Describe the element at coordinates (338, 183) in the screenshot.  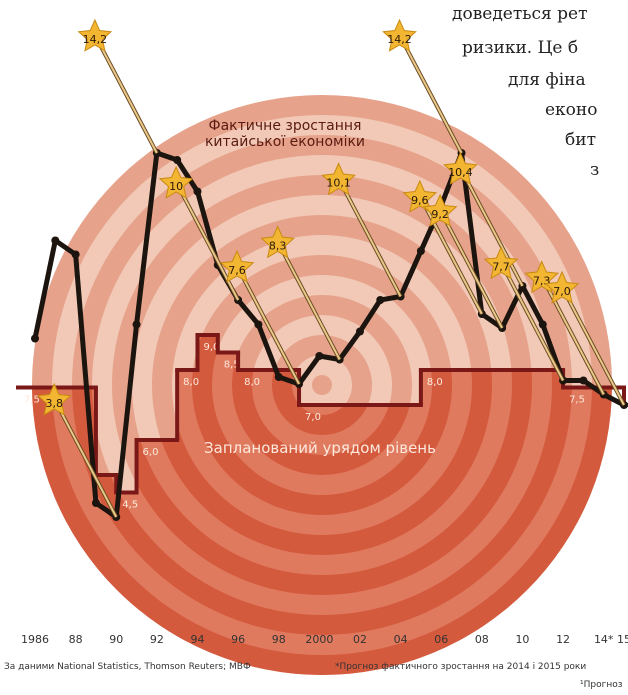
I see `value-label: 10,1` at that location.